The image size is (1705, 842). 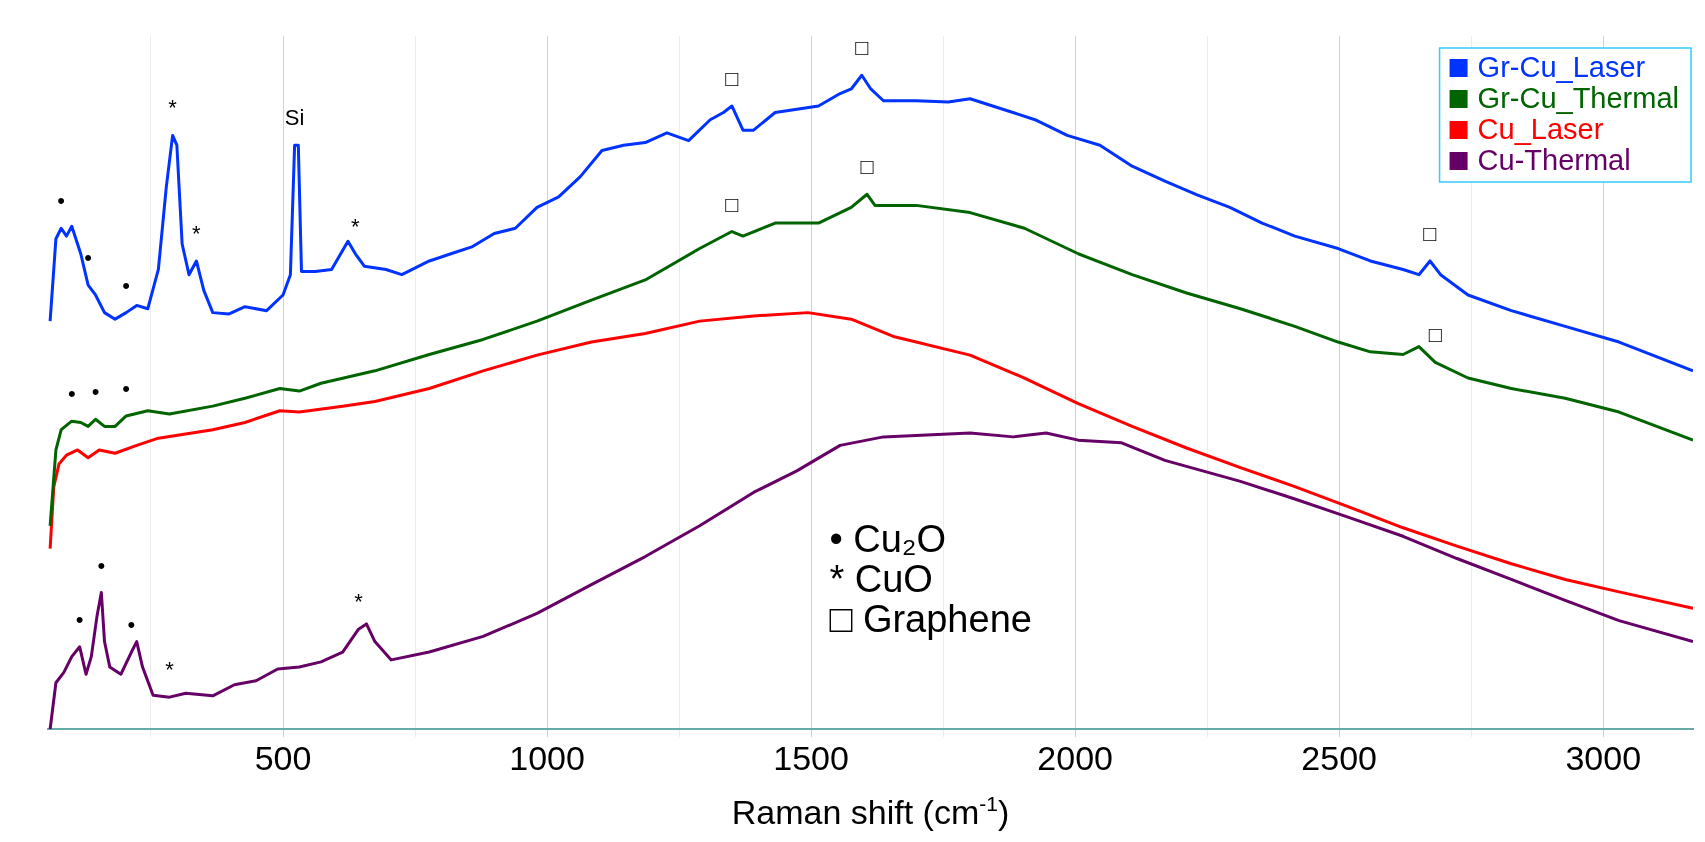 I want to click on legend-label: Cu-Thermal, so click(x=1554, y=160).